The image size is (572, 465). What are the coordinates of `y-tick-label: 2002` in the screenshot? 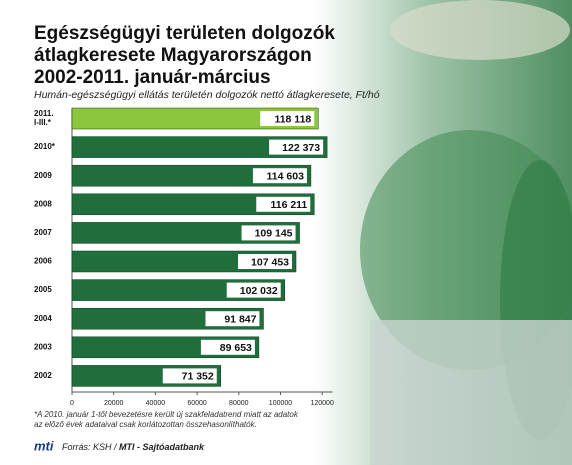 It's located at (43, 375).